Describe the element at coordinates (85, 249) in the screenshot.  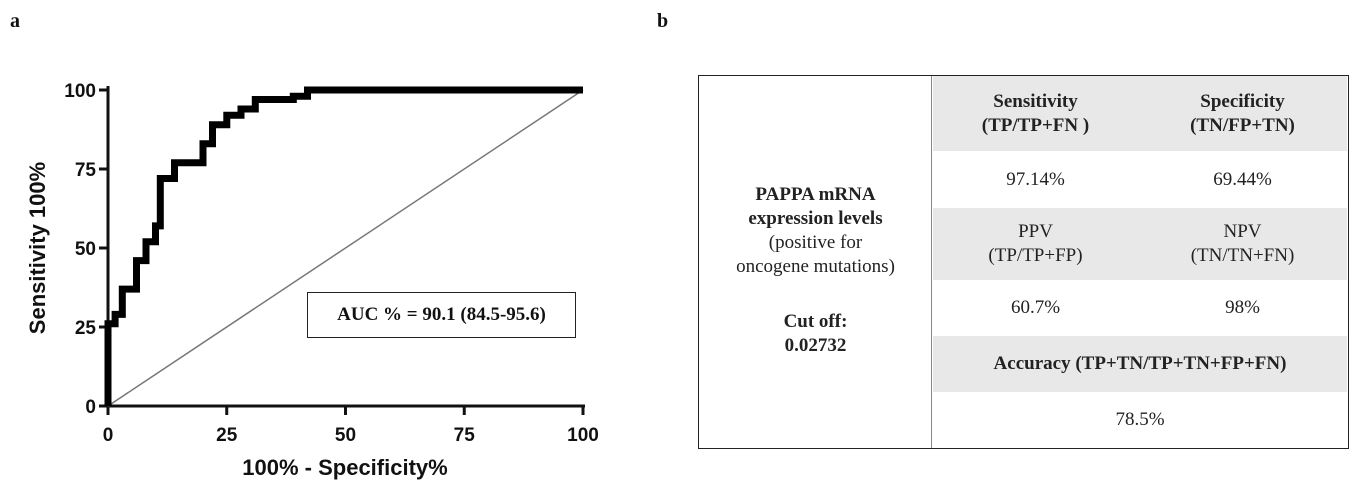
I see `y-tick-label: 50` at that location.